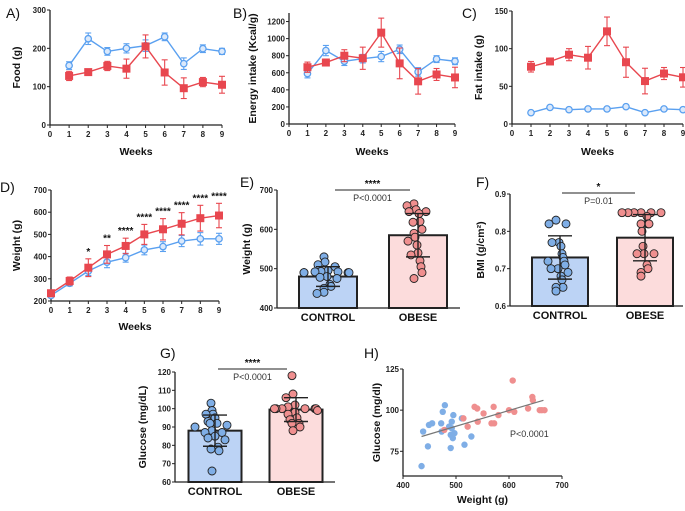 This screenshot has height=511, width=685. Describe the element at coordinates (371, 353) in the screenshot. I see `panel-label: H)` at that location.